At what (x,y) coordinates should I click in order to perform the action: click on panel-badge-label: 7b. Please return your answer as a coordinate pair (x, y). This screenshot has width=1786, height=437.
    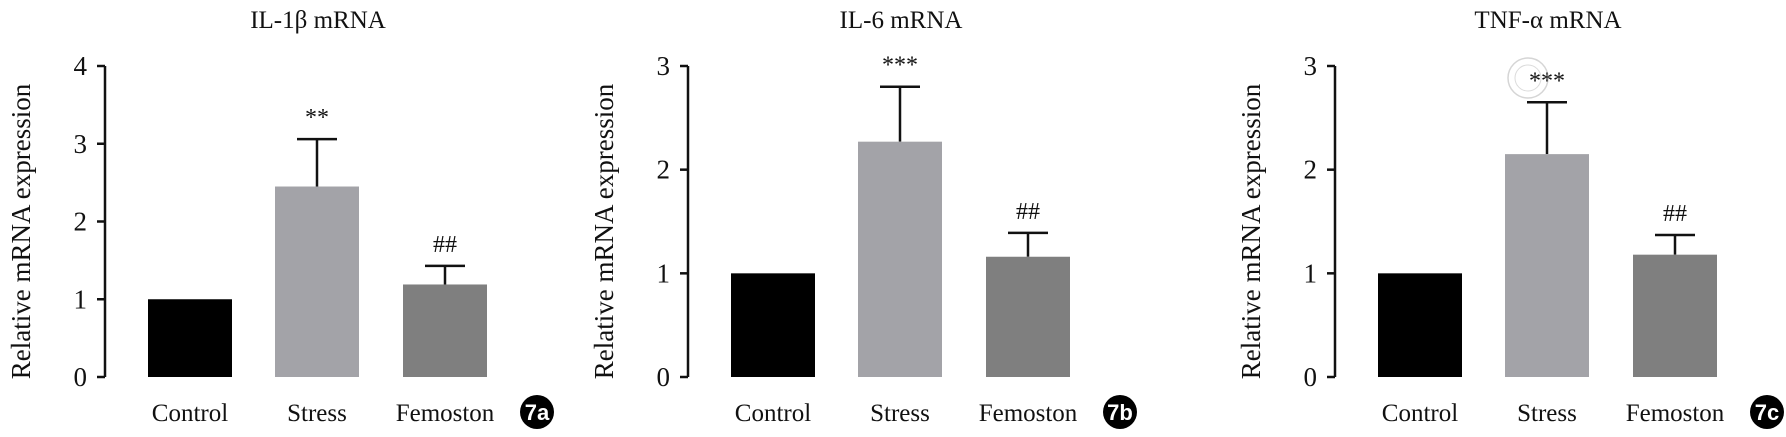
    Looking at the image, I should click on (1120, 412).